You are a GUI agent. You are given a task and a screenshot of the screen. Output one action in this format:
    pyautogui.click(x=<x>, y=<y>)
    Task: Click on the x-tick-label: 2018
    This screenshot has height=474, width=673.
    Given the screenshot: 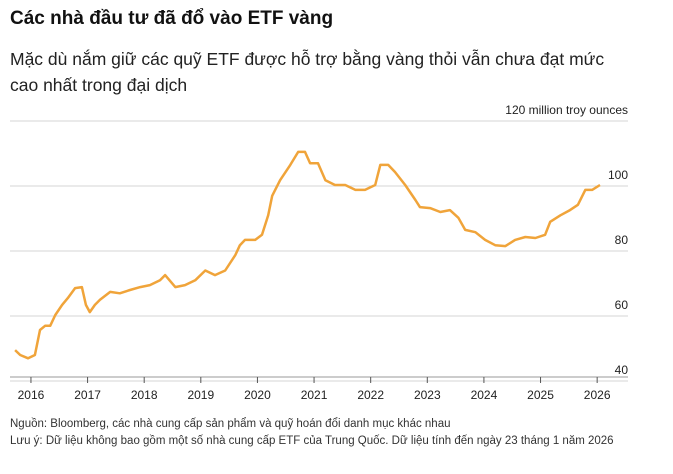 What is the action you would take?
    pyautogui.click(x=144, y=395)
    